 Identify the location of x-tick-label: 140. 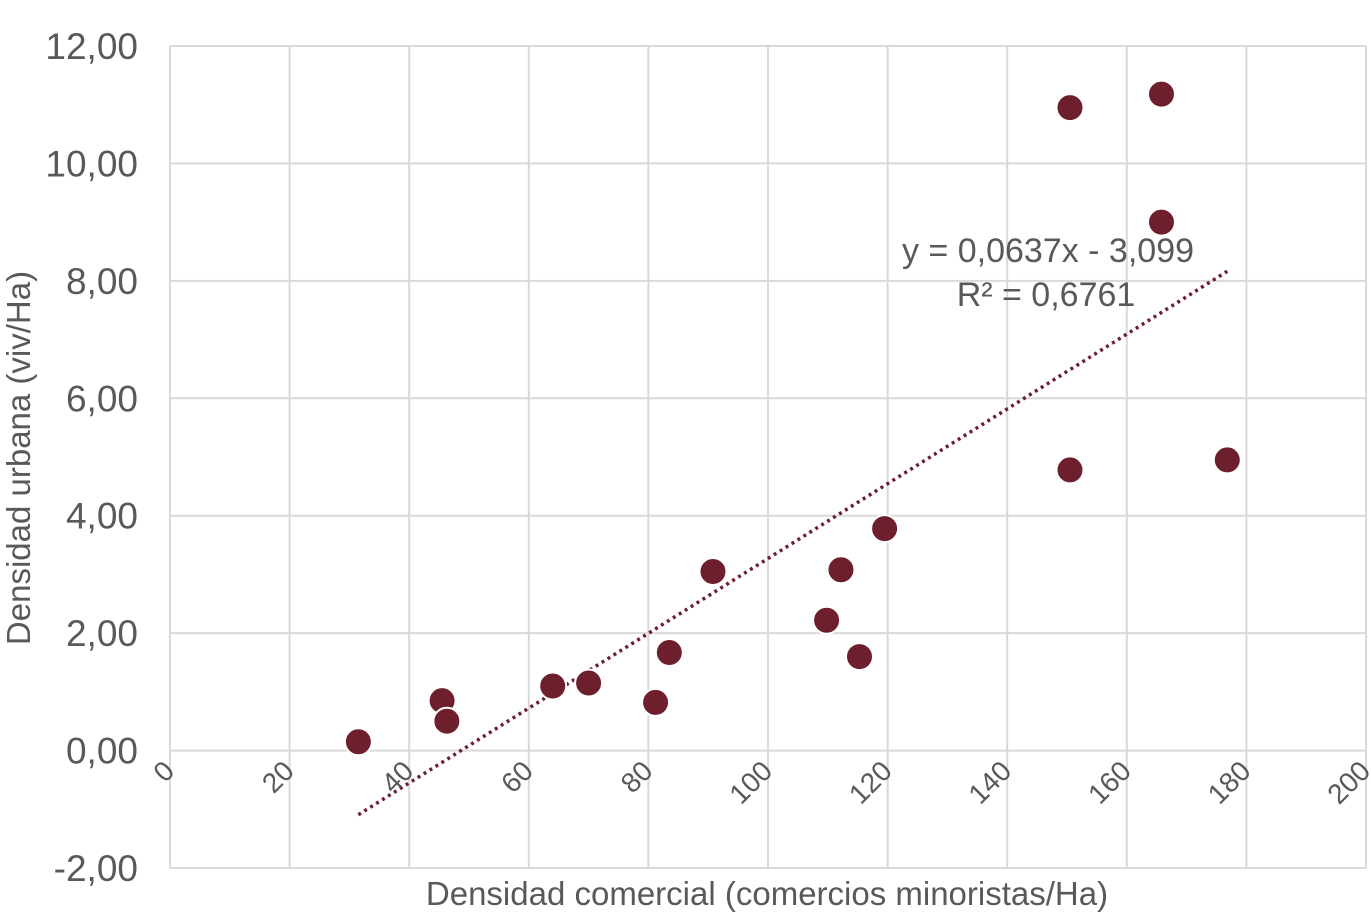
(989, 782).